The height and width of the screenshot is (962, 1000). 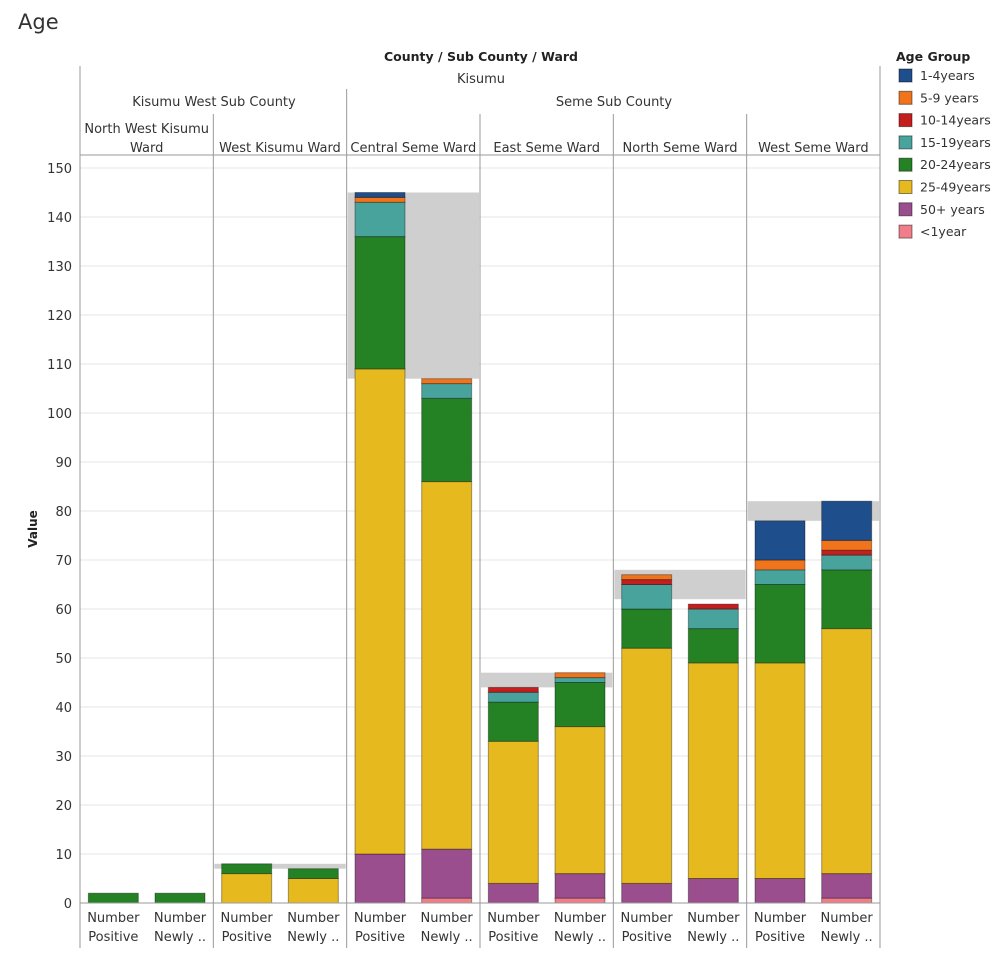 What do you see at coordinates (63, 463) in the screenshot?
I see `y-tick-label: 90` at bounding box center [63, 463].